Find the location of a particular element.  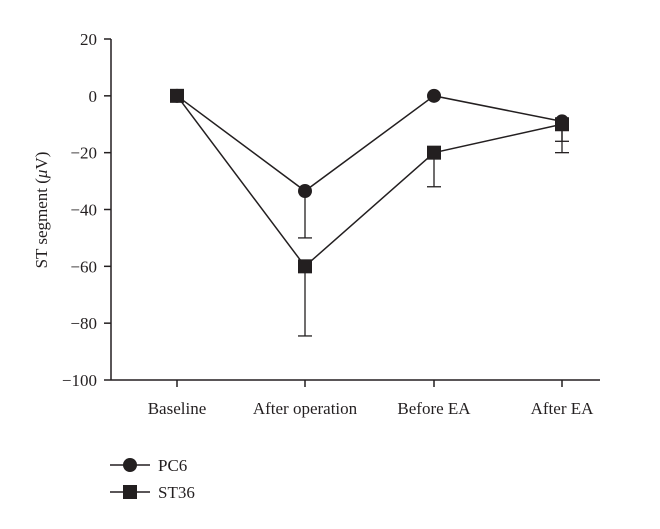

y-tick-label: −100 is located at coordinates (79, 380).